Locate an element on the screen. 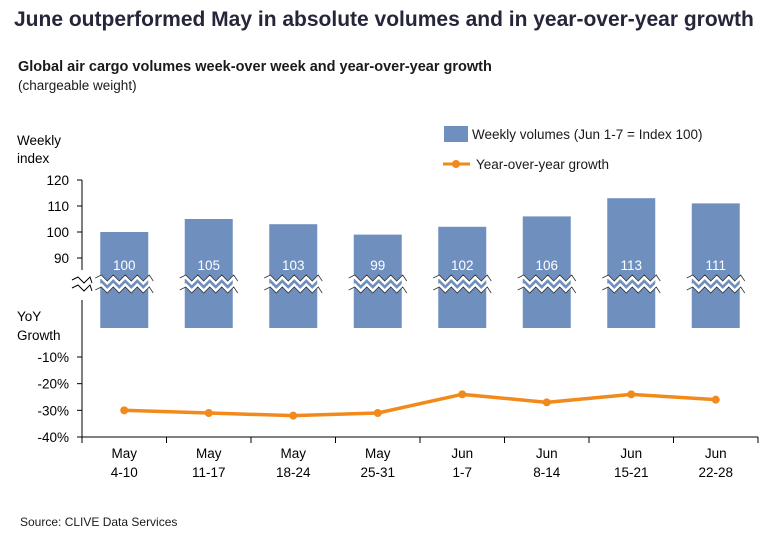 This screenshot has height=542, width=770. top-axis-break is located at coordinates (82, 280).